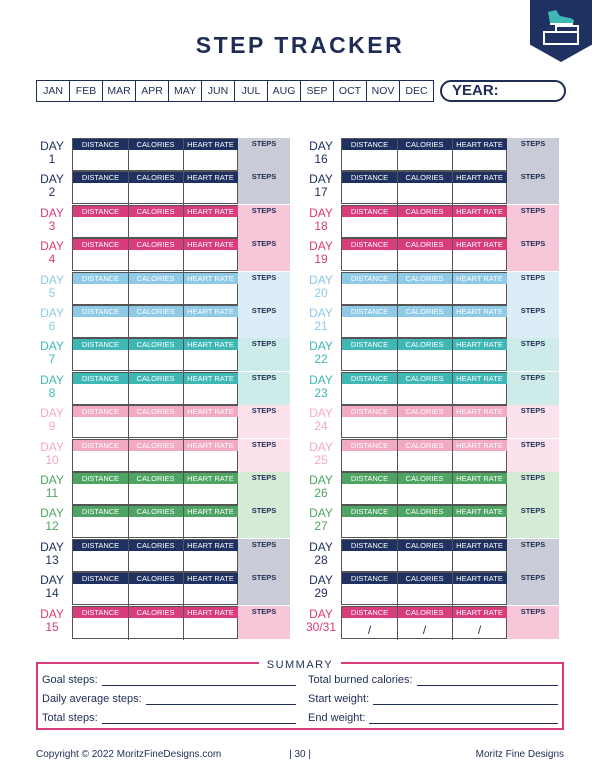 The image size is (600, 776). What do you see at coordinates (416, 91) in the screenshot?
I see `month-dec: DEC` at bounding box center [416, 91].